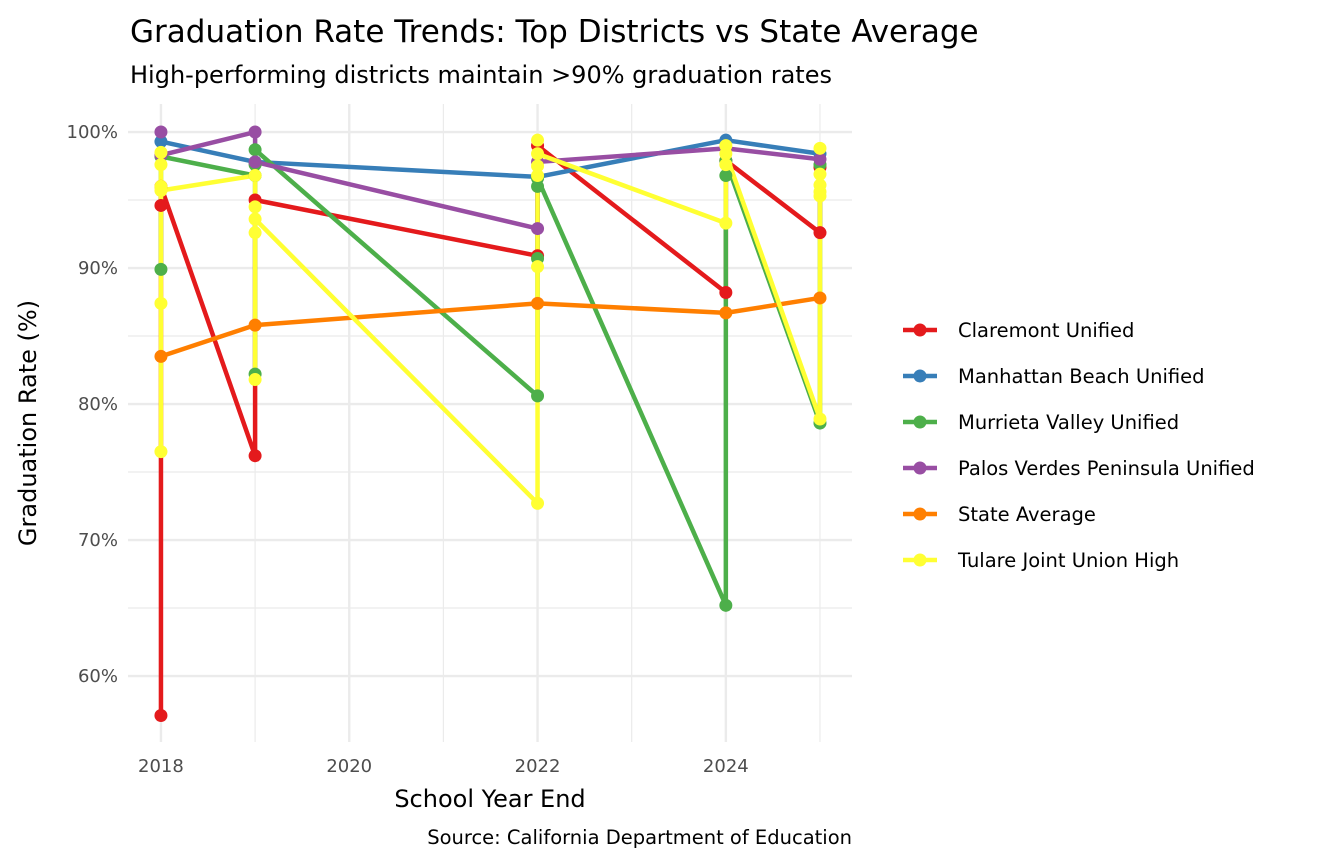  I want to click on x-tick-label: 2018, so click(161, 766).